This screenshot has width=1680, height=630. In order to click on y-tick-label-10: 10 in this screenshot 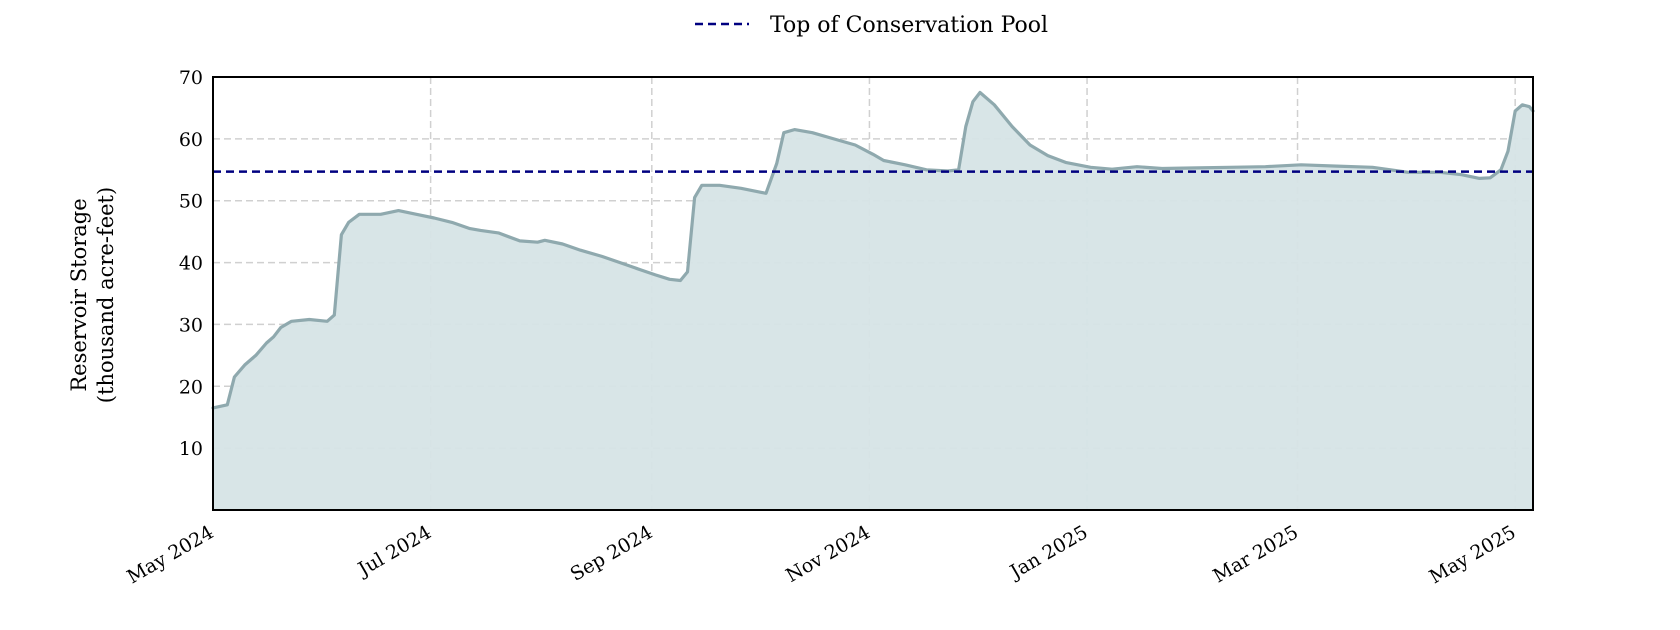, I will do `click(191, 449)`.